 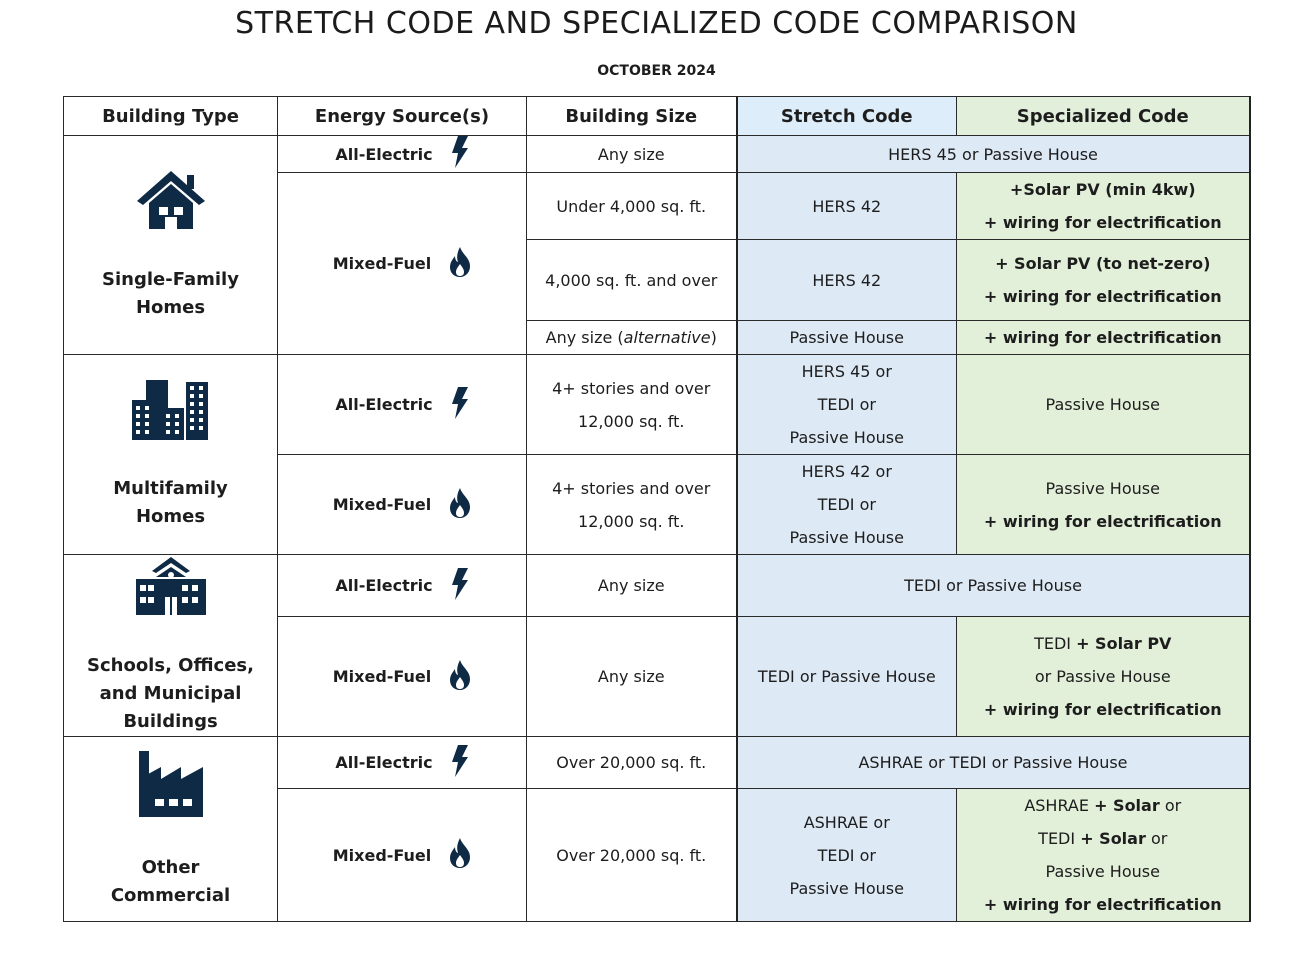 I want to click on cell-line: Any size, so click(x=632, y=676).